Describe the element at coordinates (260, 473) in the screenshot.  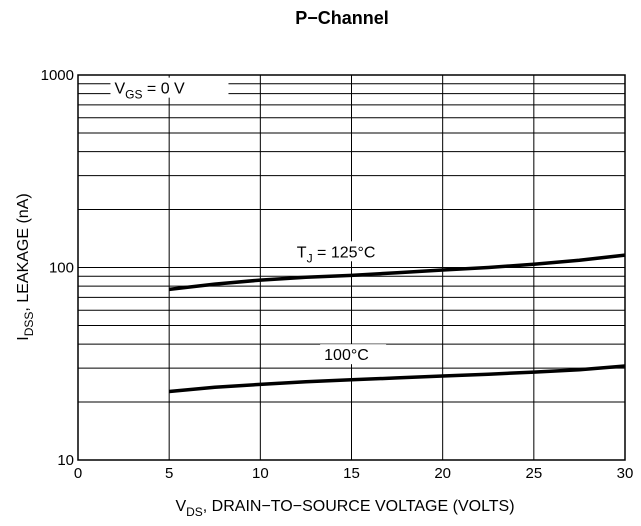
I see `x-tick-label: 10` at that location.